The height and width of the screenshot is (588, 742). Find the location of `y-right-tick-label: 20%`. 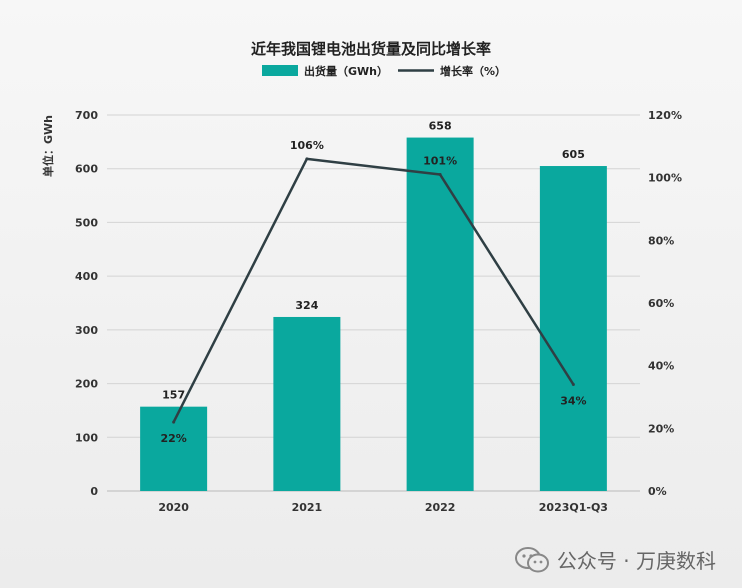

y-right-tick-label: 20% is located at coordinates (661, 428).